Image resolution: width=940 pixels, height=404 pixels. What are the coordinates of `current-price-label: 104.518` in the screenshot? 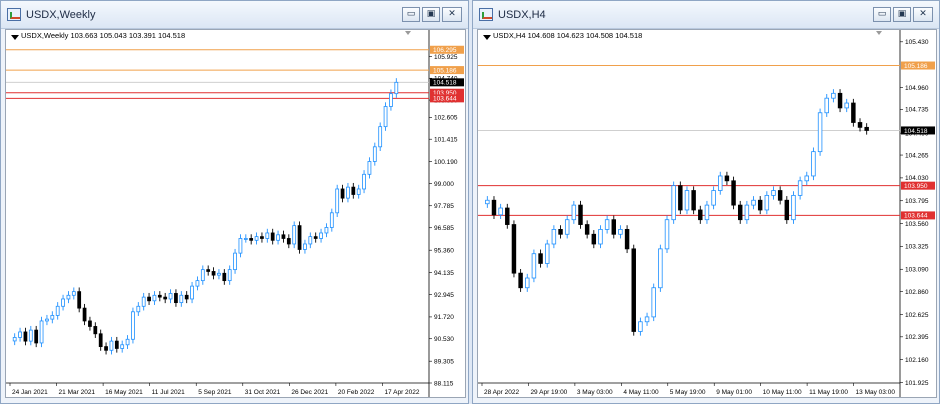 It's located at (916, 131).